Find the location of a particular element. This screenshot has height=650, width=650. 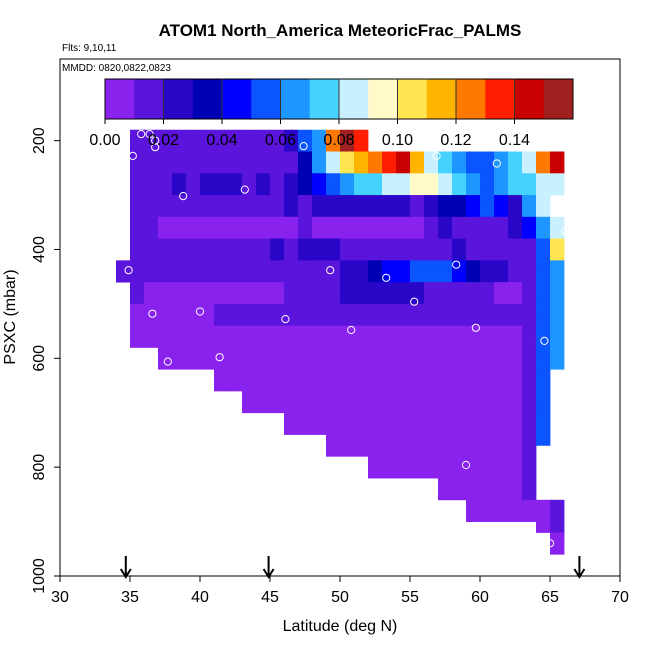

colorbar-tick-label: 0.10 is located at coordinates (397, 140).